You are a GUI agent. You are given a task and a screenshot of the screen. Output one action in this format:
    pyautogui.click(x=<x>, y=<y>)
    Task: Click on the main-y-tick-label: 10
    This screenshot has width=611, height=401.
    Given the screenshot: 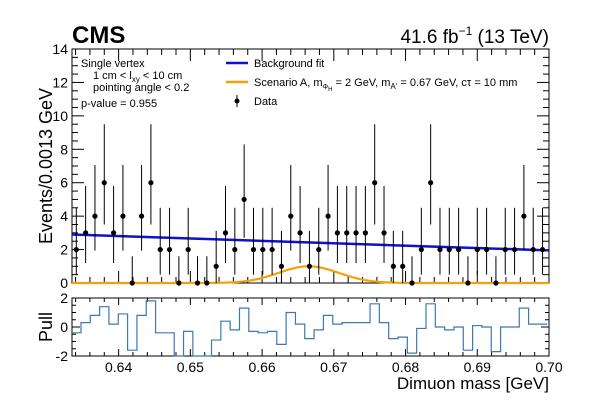 What is the action you would take?
    pyautogui.click(x=60, y=116)
    